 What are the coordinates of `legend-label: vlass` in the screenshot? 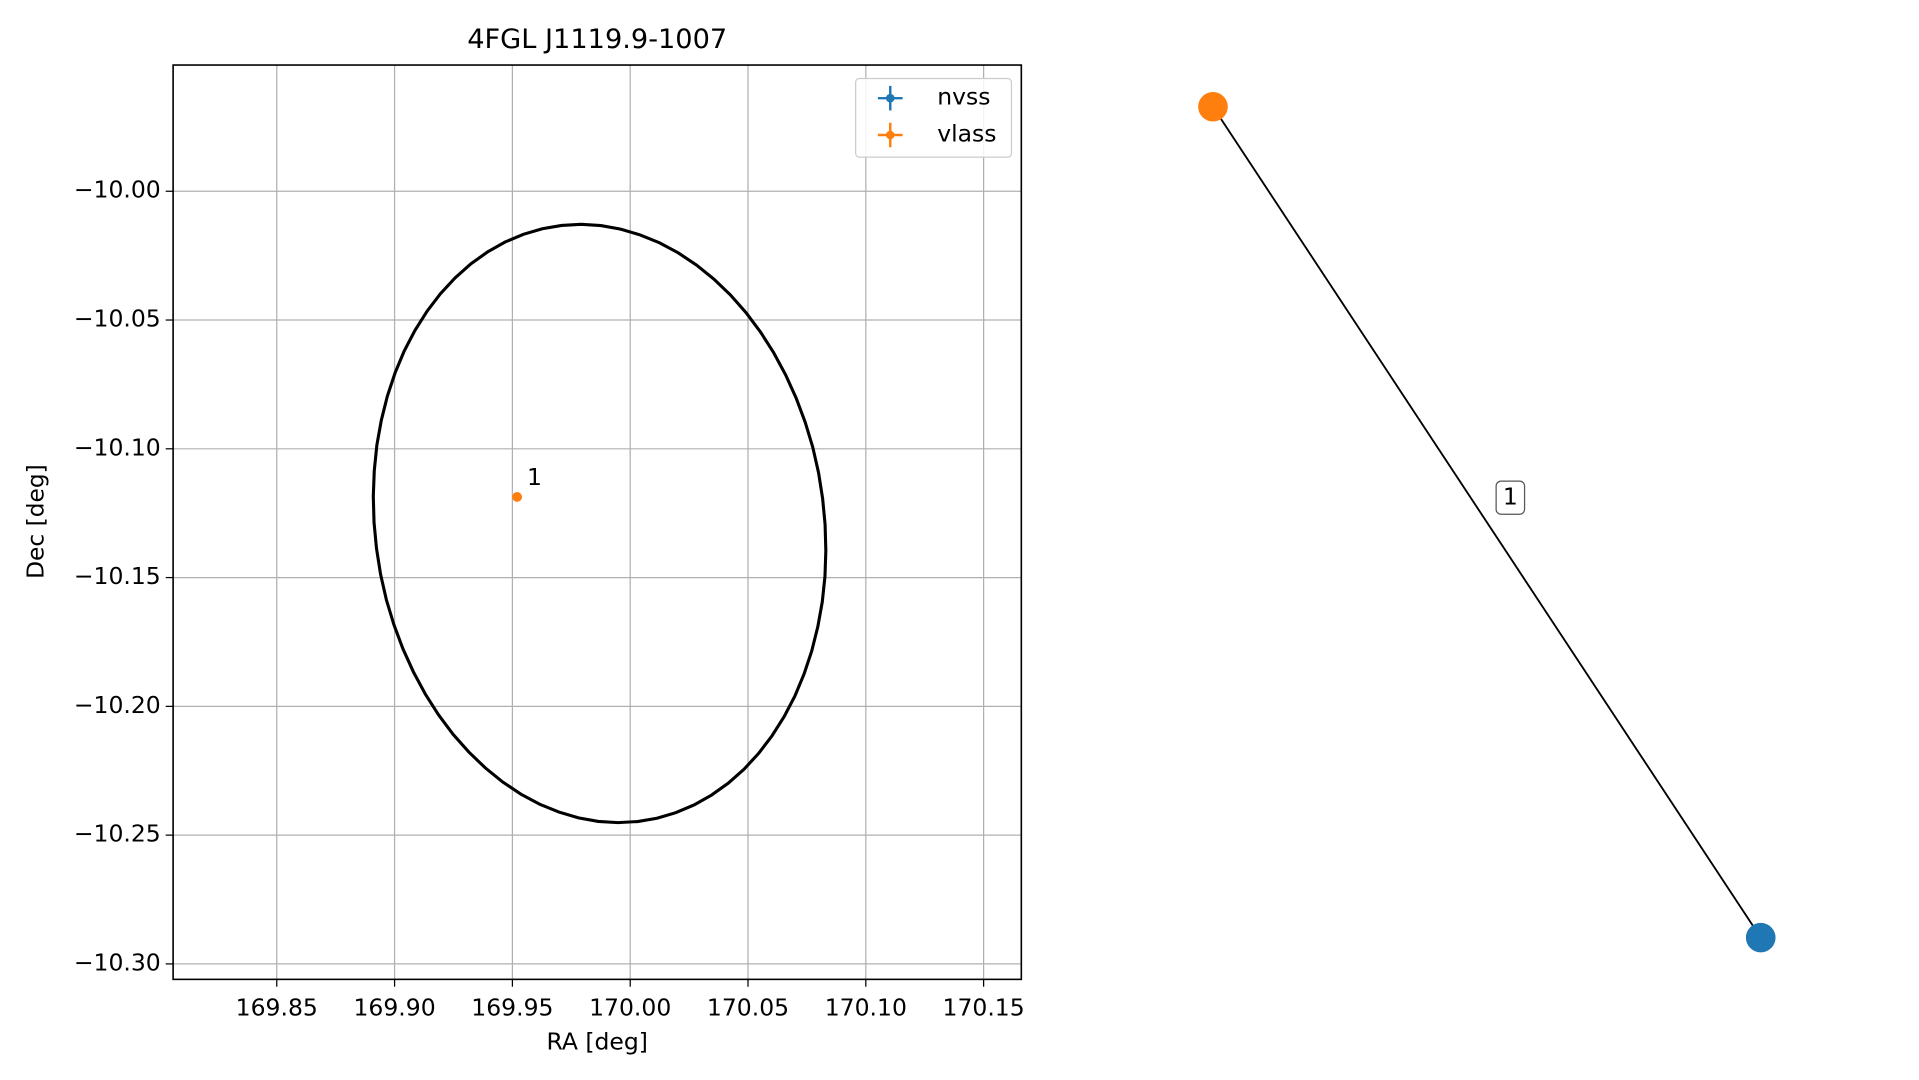 It's located at (966, 134).